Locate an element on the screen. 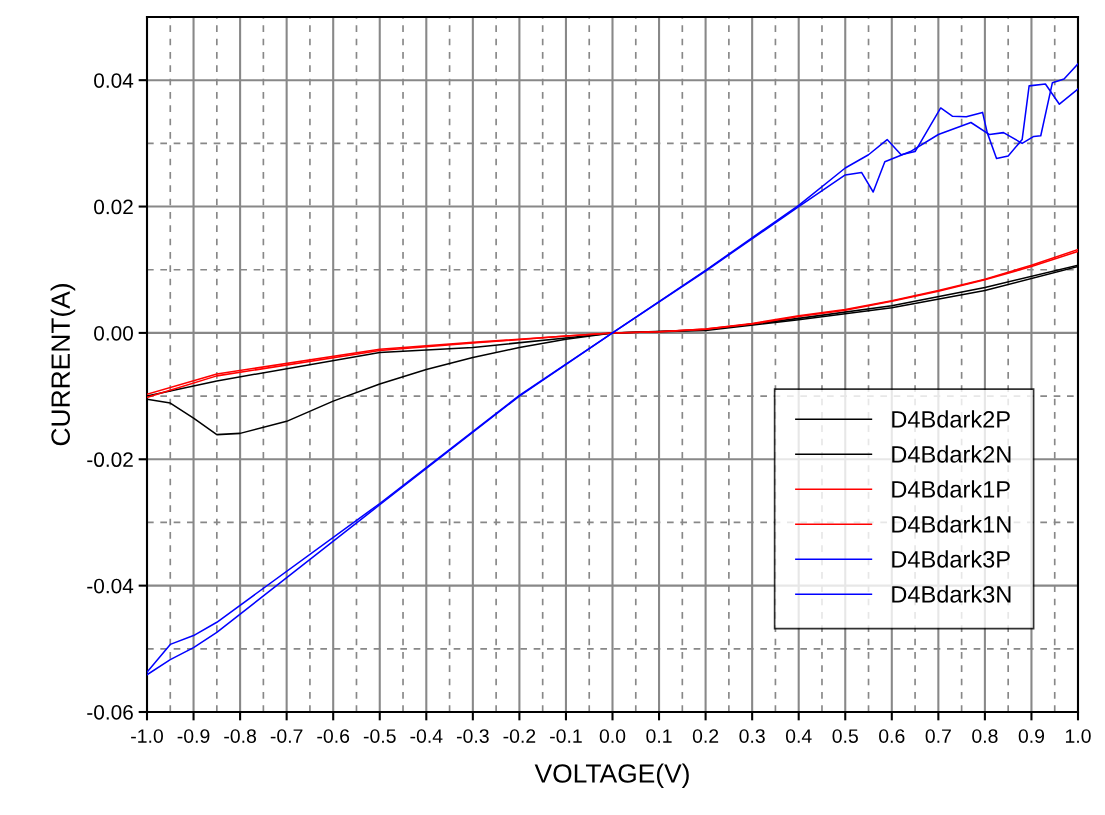 The width and height of the screenshot is (1105, 815). x-tick-label: 0.8 is located at coordinates (985, 736).